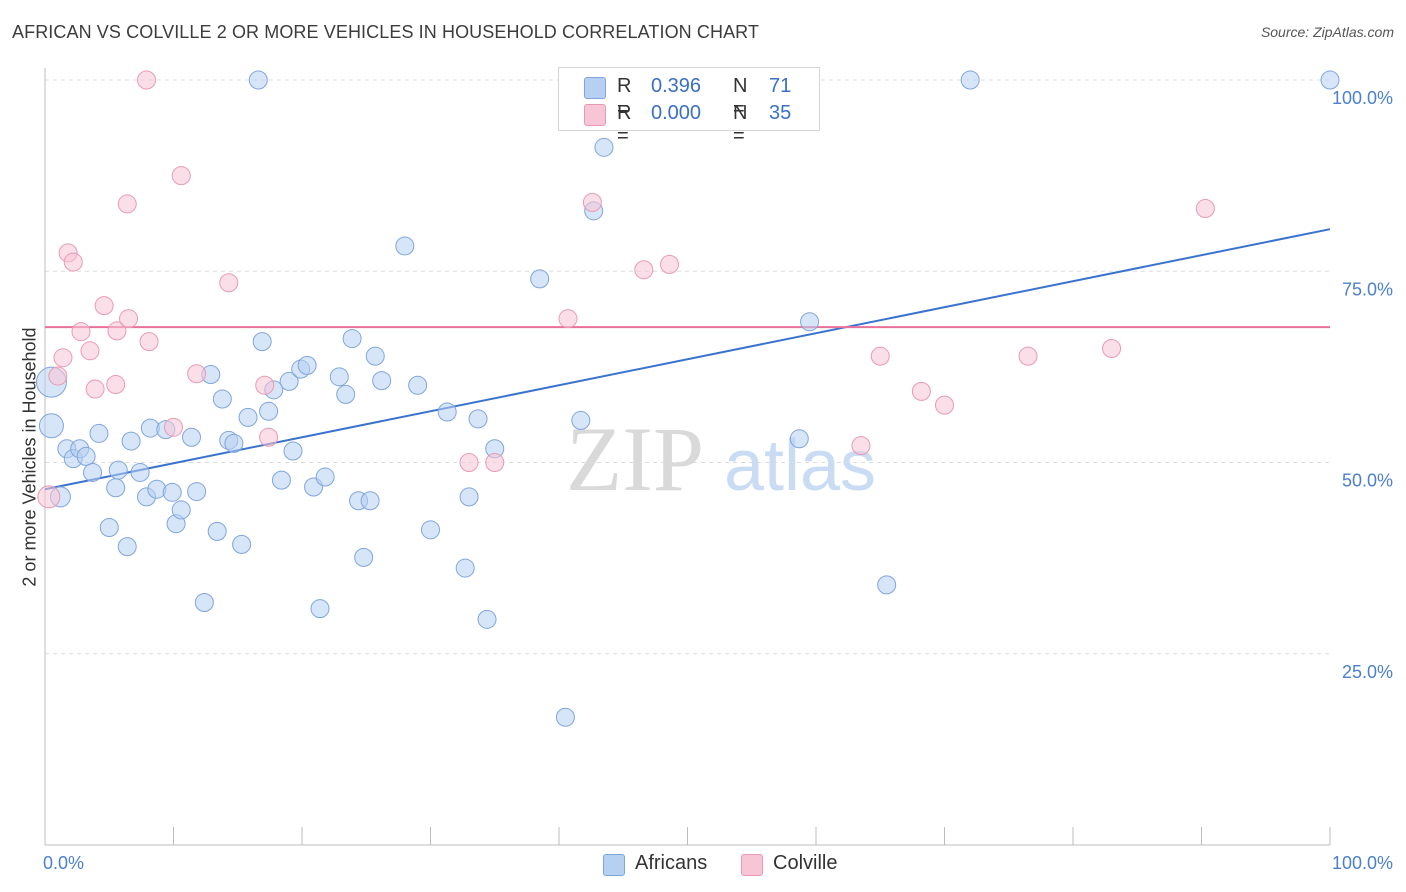  I want to click on stats-legend: R = 0.396 N = 71 R = 0.000 N = 35, so click(689, 107).